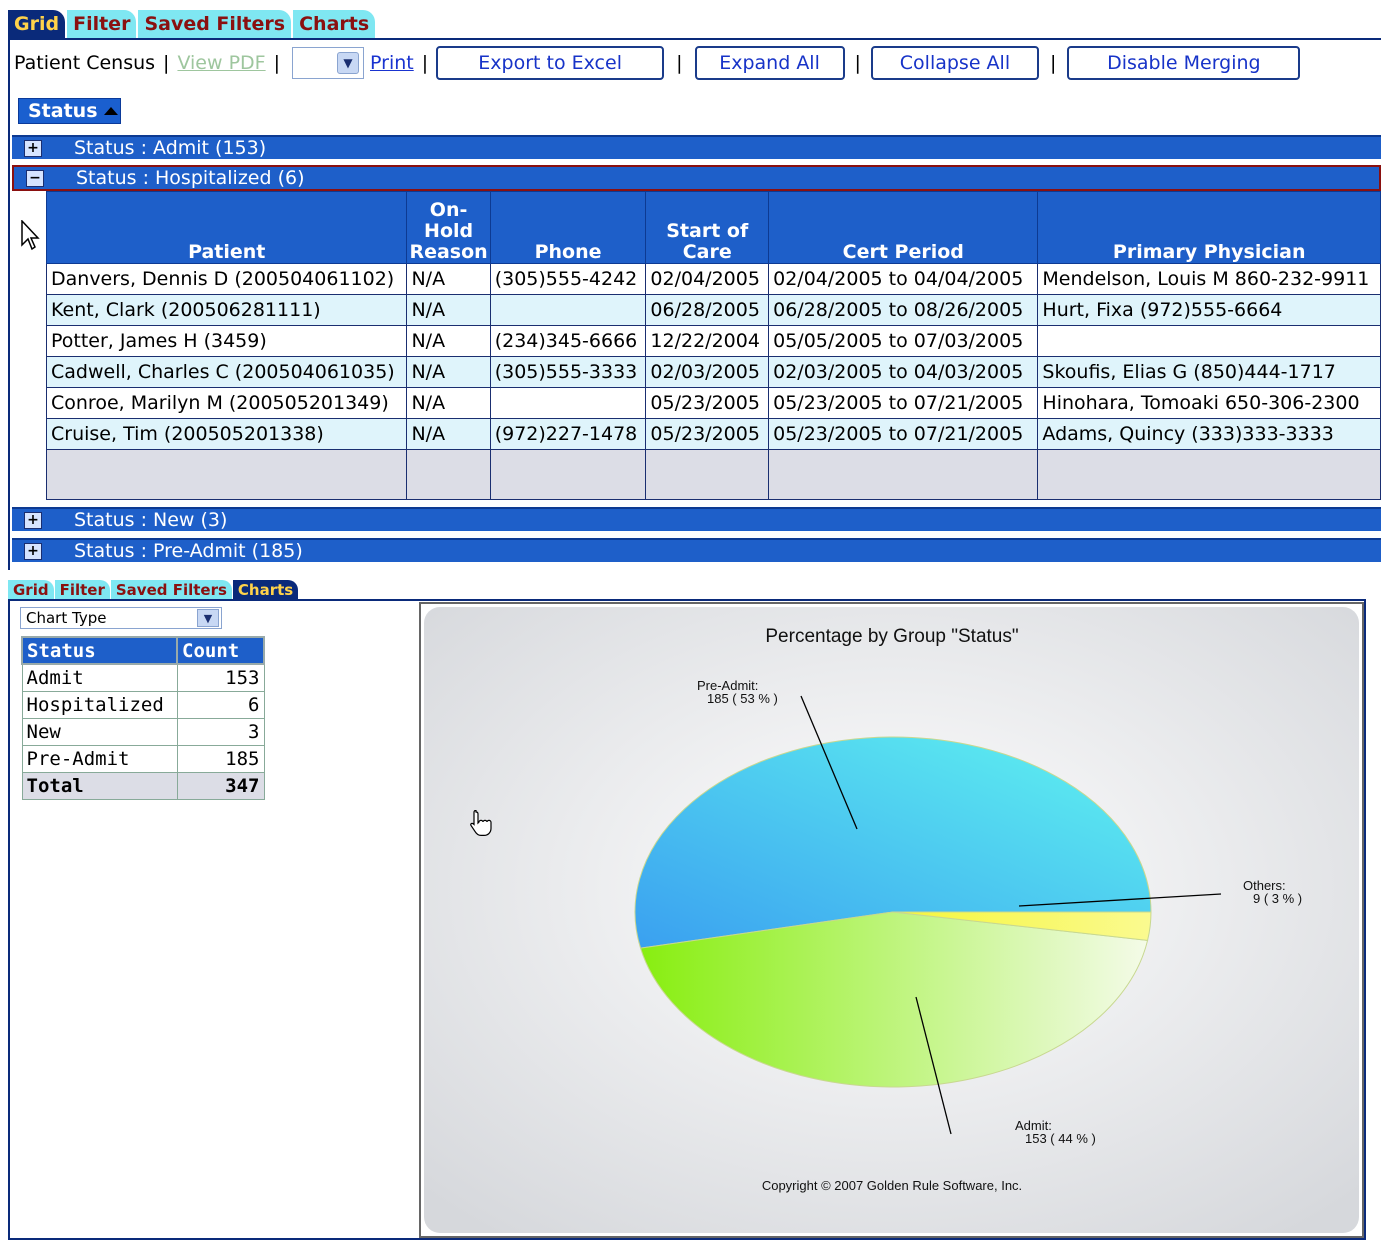 The image size is (1381, 1244). I want to click on pie-slice-admit, so click(894, 999).